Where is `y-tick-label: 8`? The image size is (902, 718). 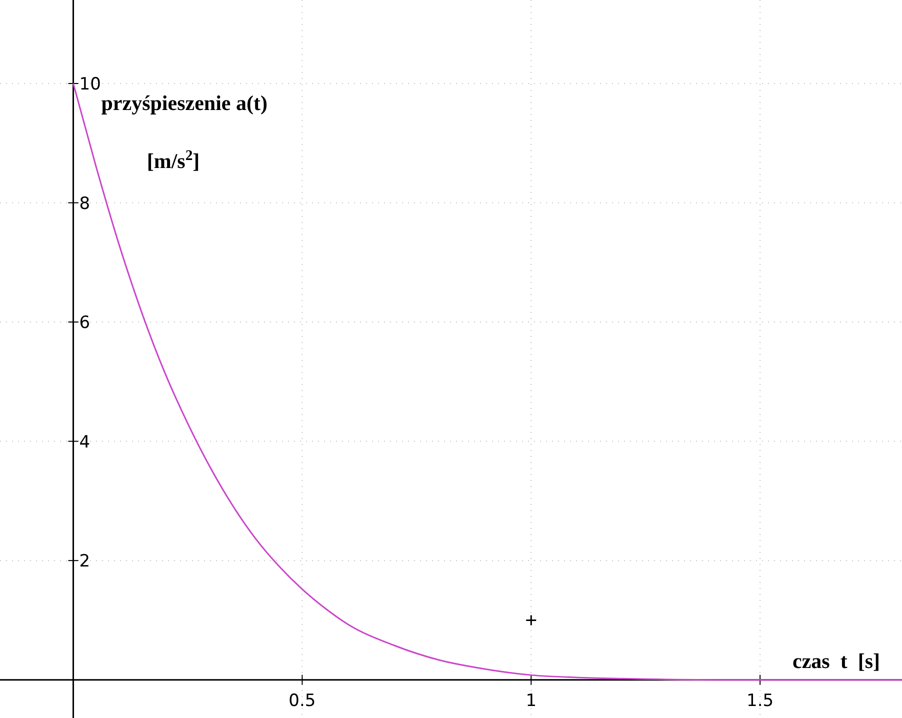 y-tick-label: 8 is located at coordinates (84, 204).